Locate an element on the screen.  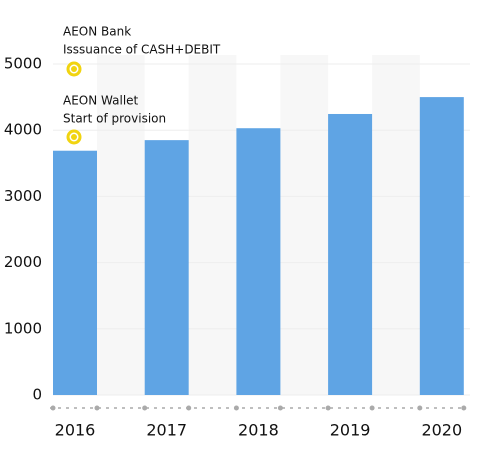
x-tick-label: 2017 is located at coordinates (166, 430).